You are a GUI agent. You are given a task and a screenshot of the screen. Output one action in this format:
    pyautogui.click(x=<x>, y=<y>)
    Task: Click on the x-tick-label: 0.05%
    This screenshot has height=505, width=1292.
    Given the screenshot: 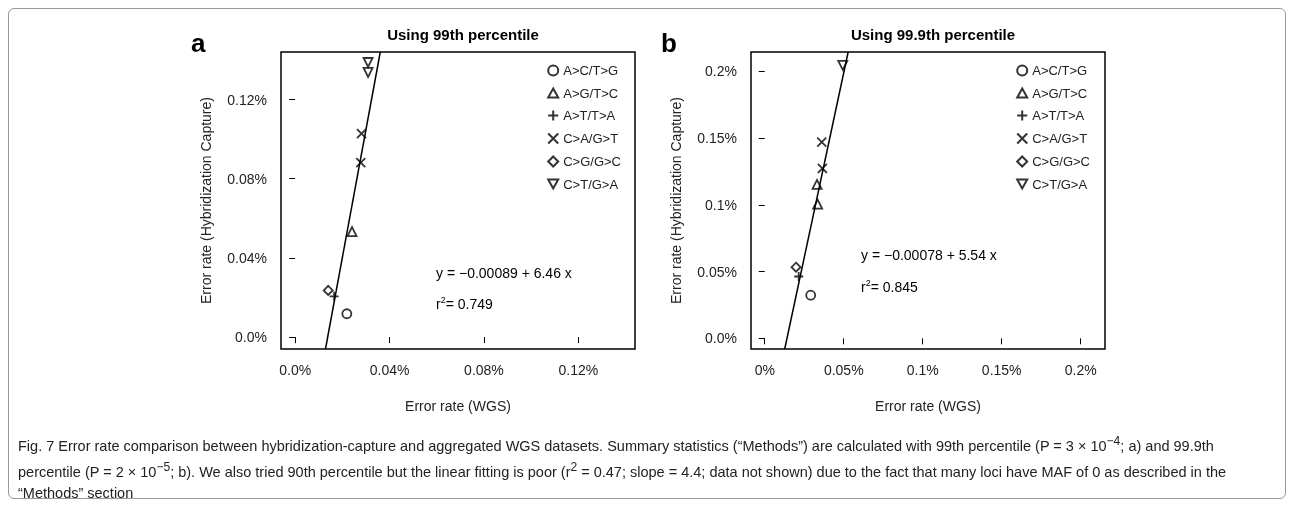 What is the action you would take?
    pyautogui.click(x=843, y=370)
    